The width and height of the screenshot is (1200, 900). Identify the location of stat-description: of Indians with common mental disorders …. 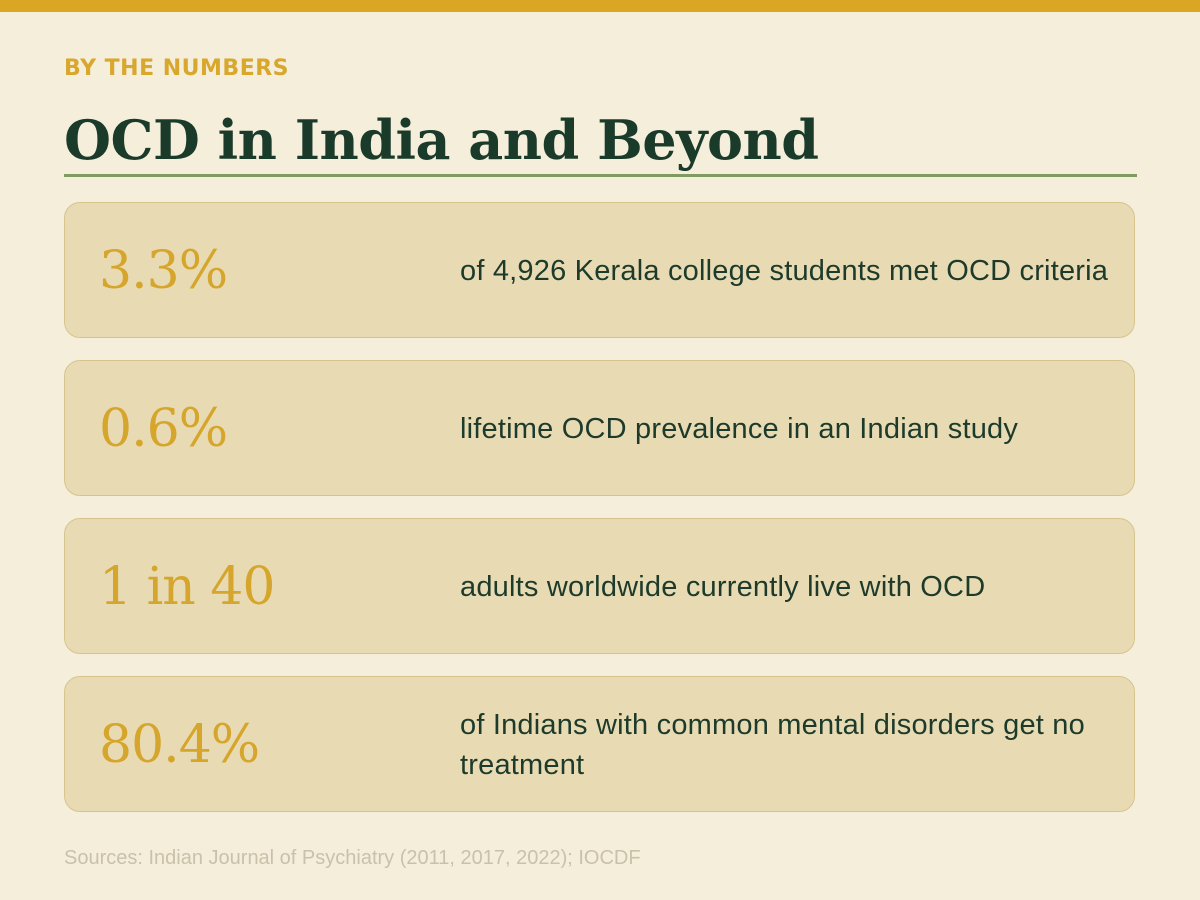
(772, 745).